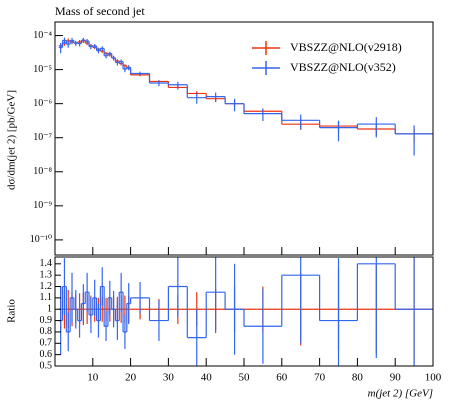  What do you see at coordinates (42, 137) in the screenshot?
I see `y-tick-label: 10⁻⁷` at bounding box center [42, 137].